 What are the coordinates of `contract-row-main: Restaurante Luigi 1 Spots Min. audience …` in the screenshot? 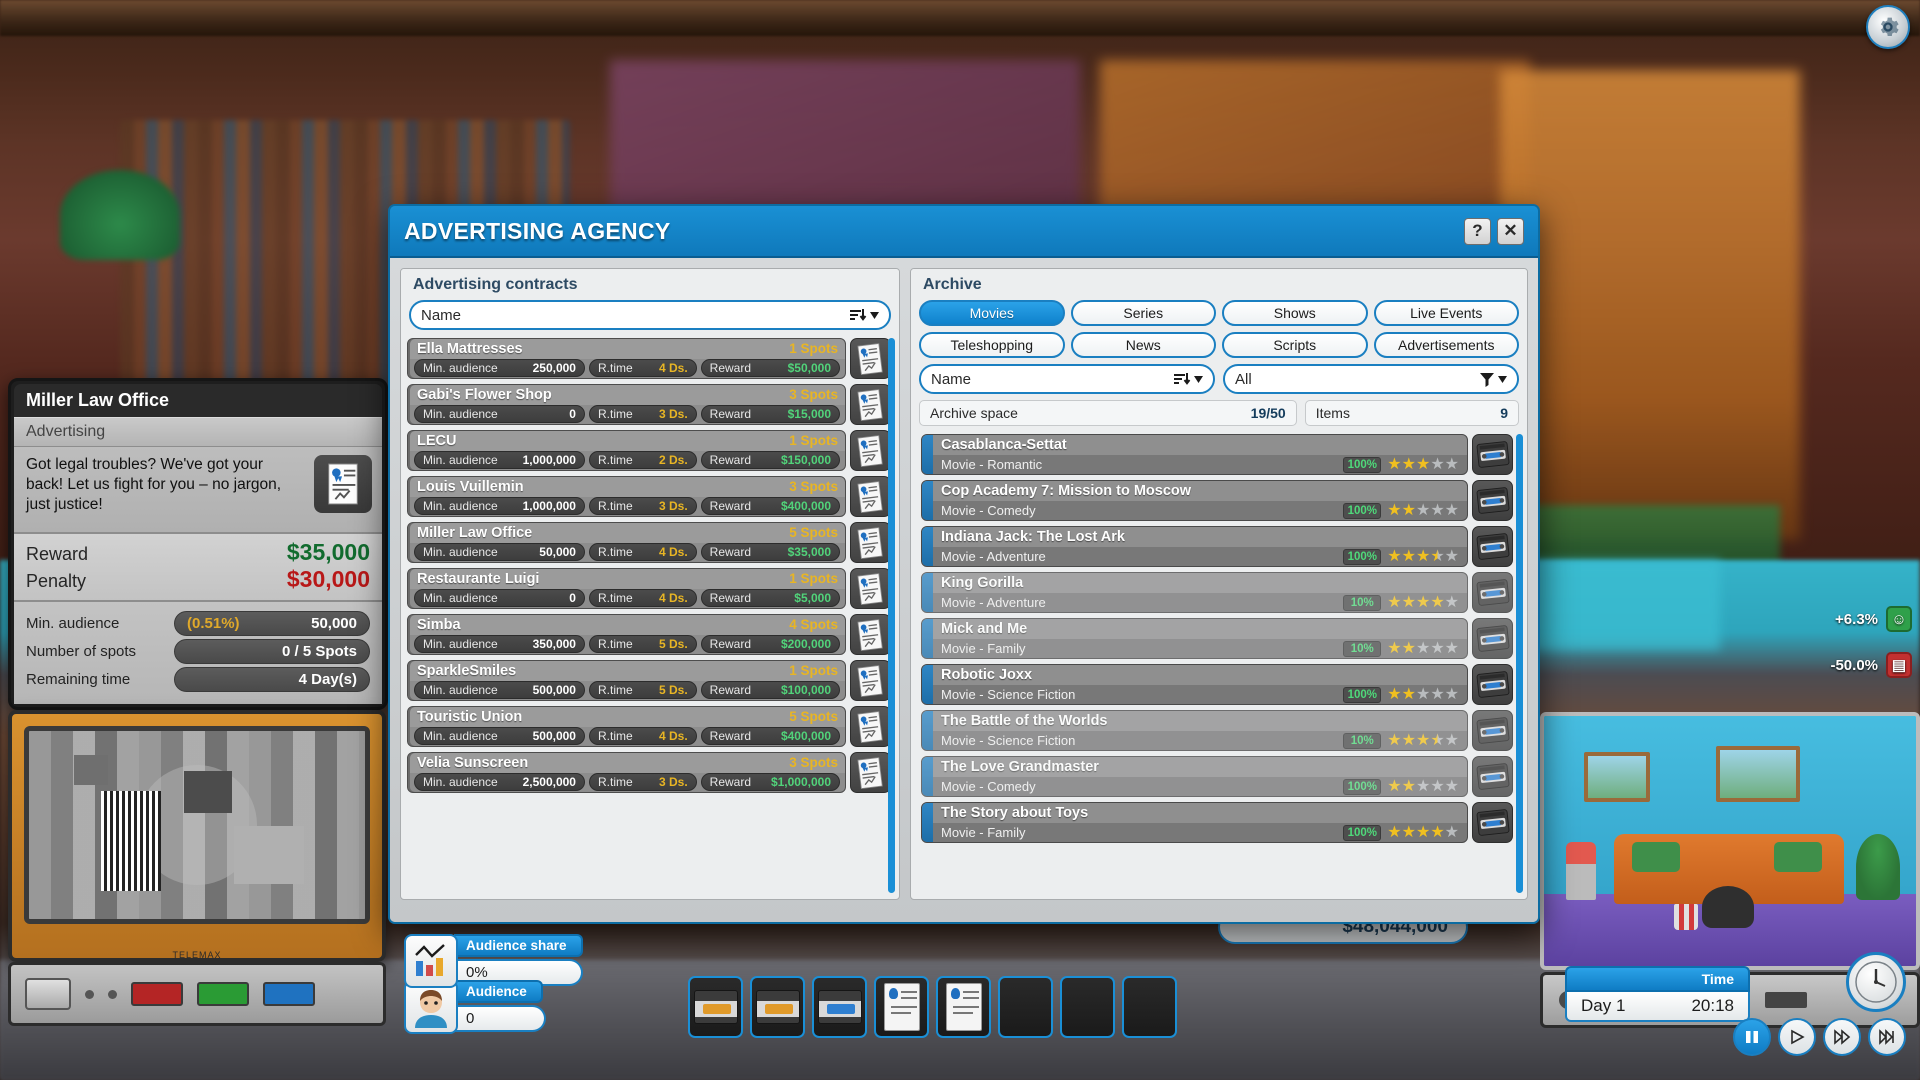 It's located at (626, 588).